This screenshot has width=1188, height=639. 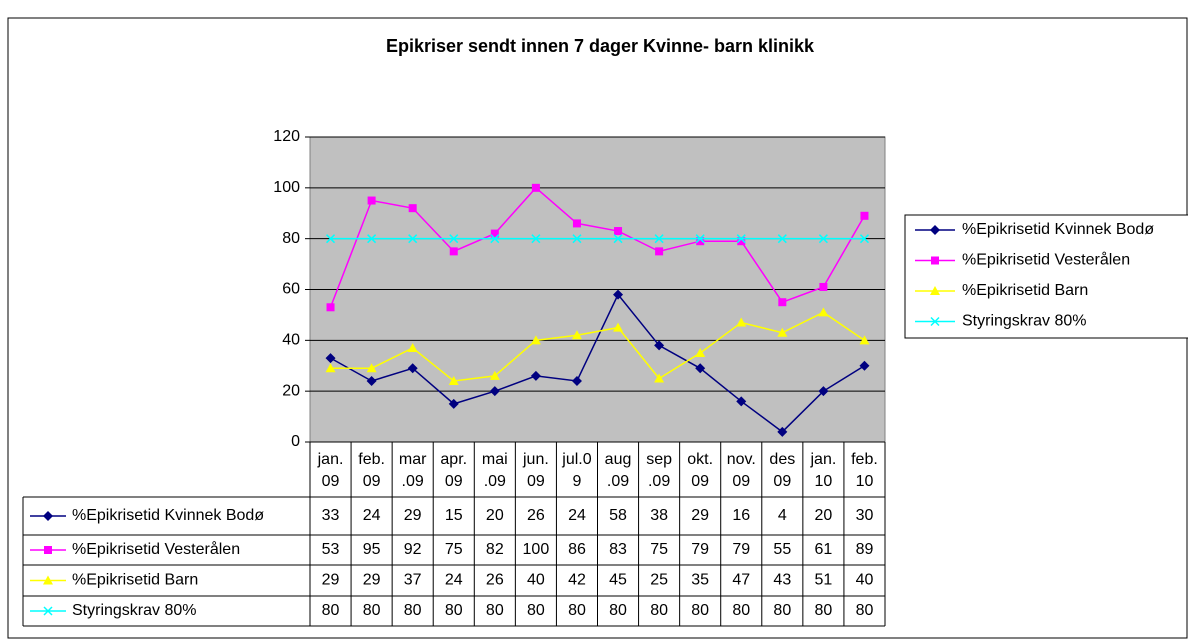 What do you see at coordinates (597, 247) in the screenshot?
I see `series-line` at bounding box center [597, 247].